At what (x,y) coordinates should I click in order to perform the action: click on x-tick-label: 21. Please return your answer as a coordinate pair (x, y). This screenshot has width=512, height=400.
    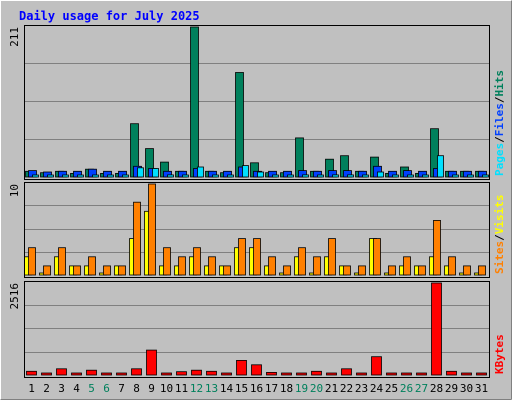
    Looking at the image, I should click on (331, 388).